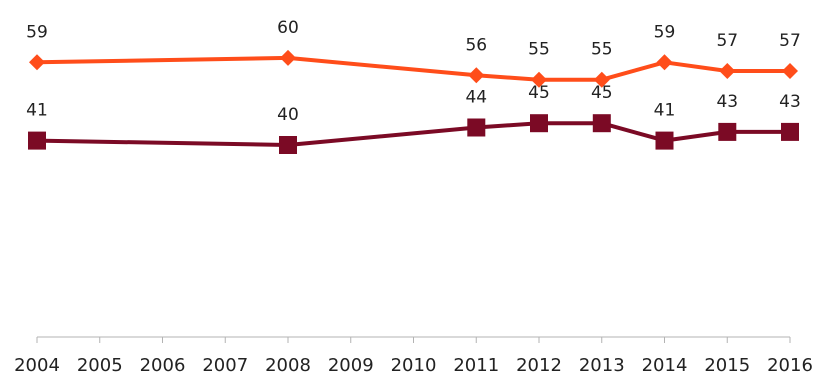 The width and height of the screenshot is (819, 378). Describe the element at coordinates (790, 365) in the screenshot. I see `x-tick-label: 2016` at that location.